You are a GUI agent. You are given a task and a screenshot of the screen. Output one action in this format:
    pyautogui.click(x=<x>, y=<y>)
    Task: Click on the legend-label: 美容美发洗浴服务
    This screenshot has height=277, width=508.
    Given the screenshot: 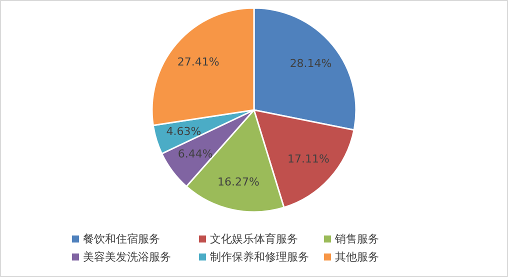 What is the action you would take?
    pyautogui.click(x=127, y=257)
    